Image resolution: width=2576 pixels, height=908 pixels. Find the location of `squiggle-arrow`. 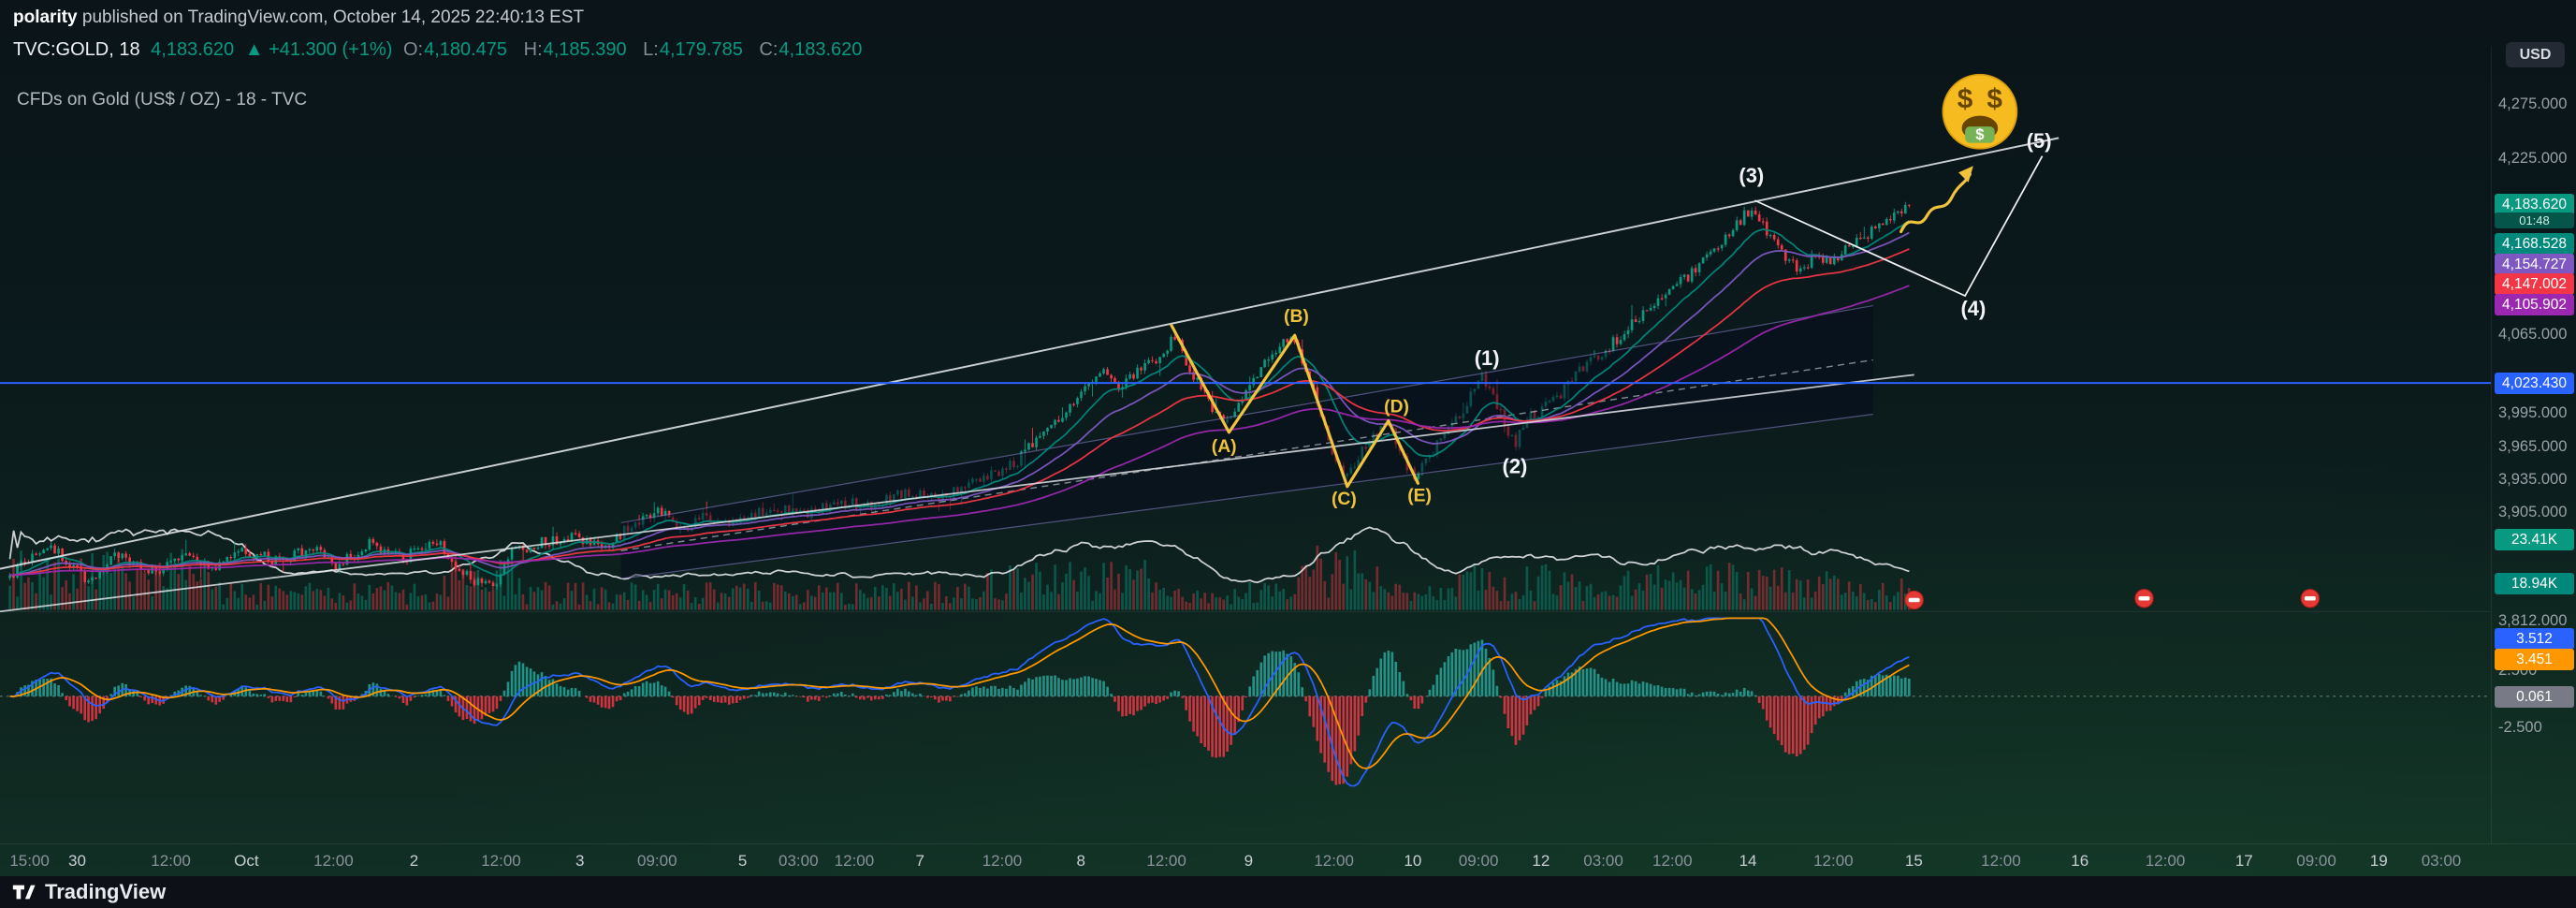

squiggle-arrow is located at coordinates (1936, 200).